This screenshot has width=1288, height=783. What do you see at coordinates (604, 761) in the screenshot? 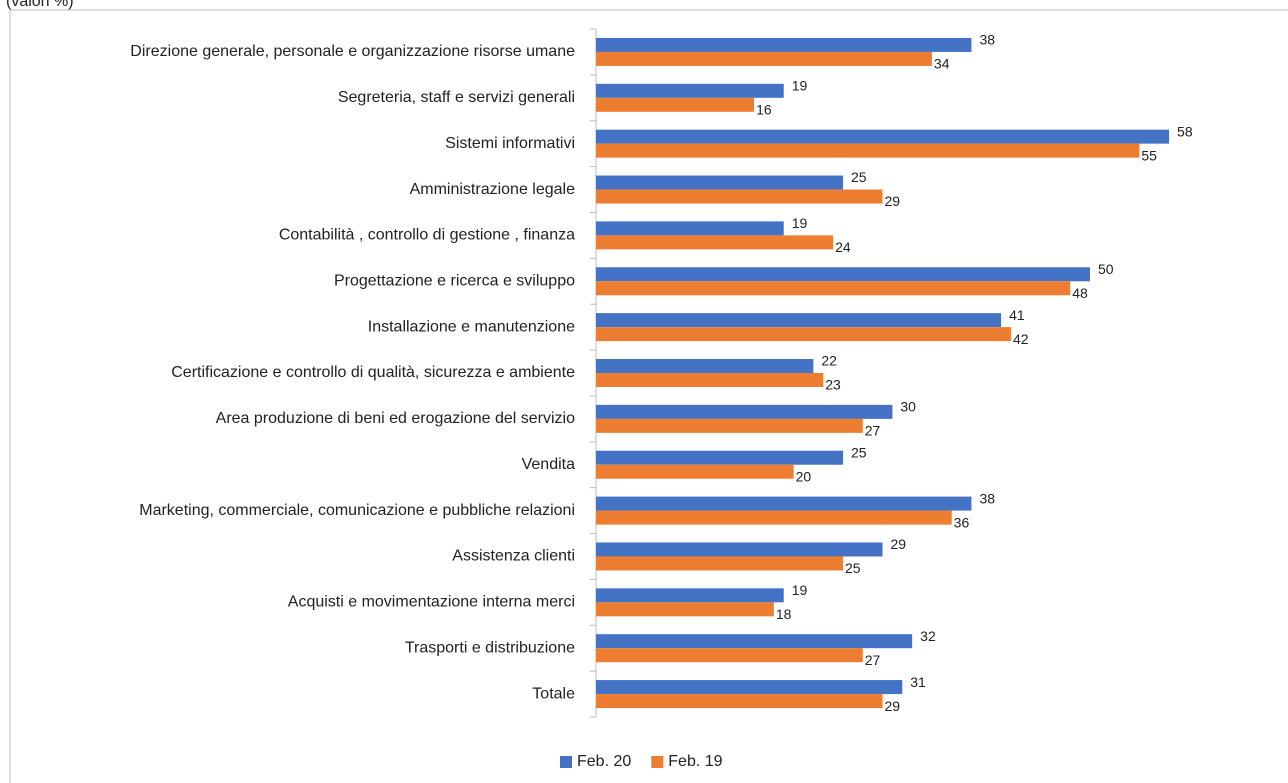
I see `legend-label: Feb. 20` at bounding box center [604, 761].